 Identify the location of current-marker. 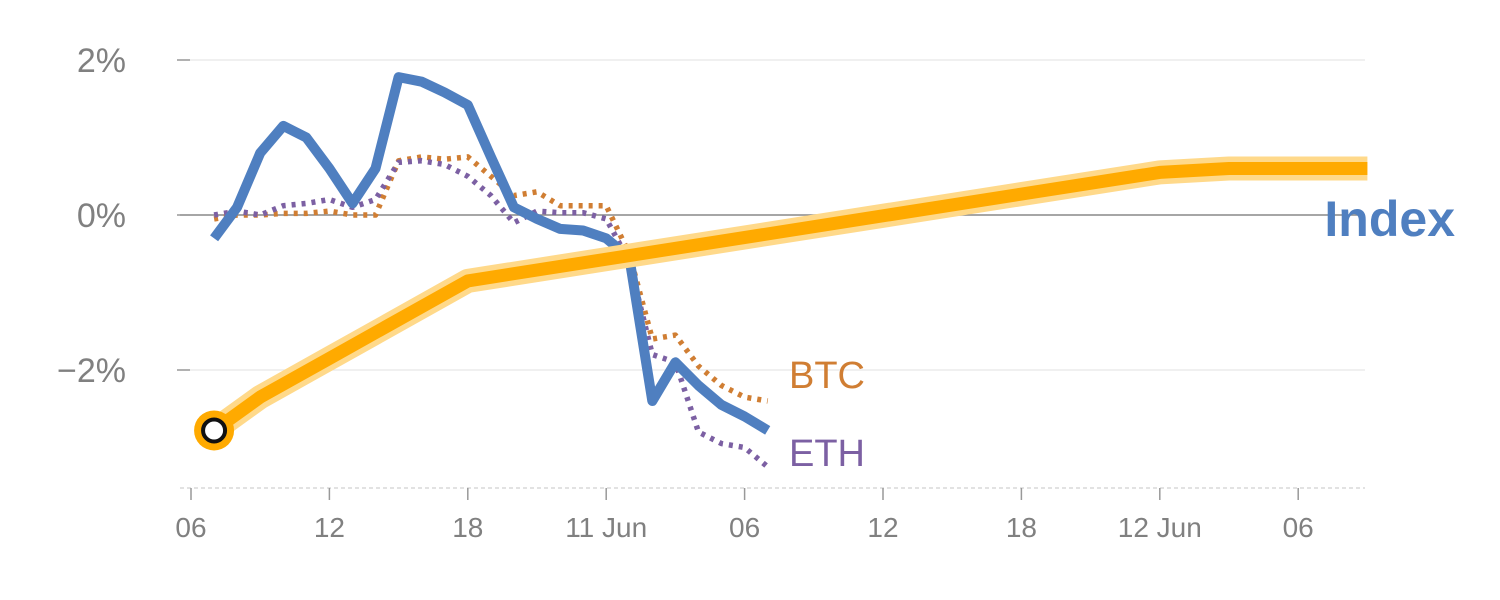
(214, 430).